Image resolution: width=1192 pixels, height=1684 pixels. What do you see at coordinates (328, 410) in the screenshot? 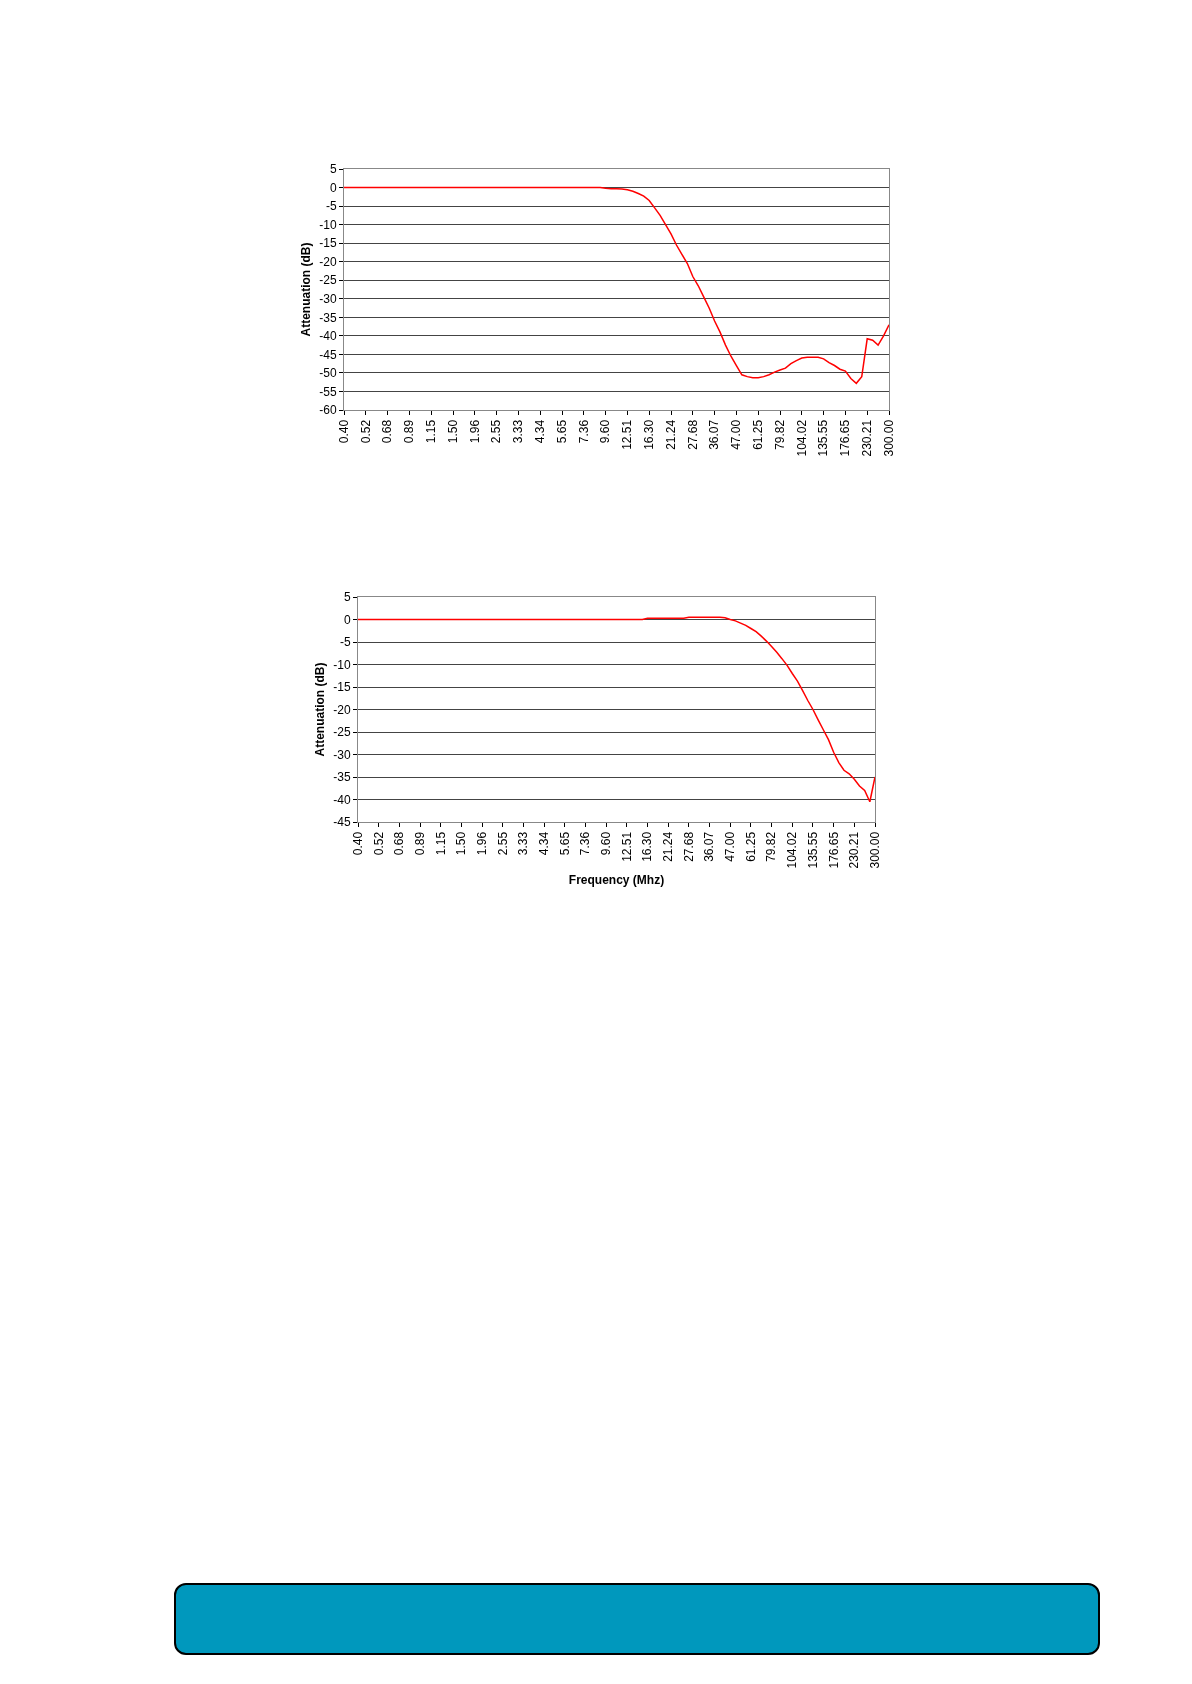
I see `y-tick-label: -60` at bounding box center [328, 410].